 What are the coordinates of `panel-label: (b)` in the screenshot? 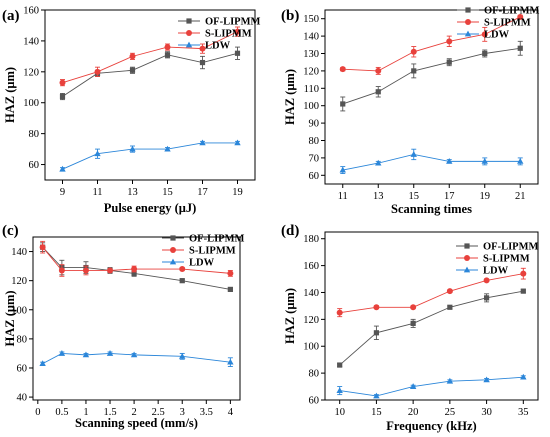 It's located at (290, 16).